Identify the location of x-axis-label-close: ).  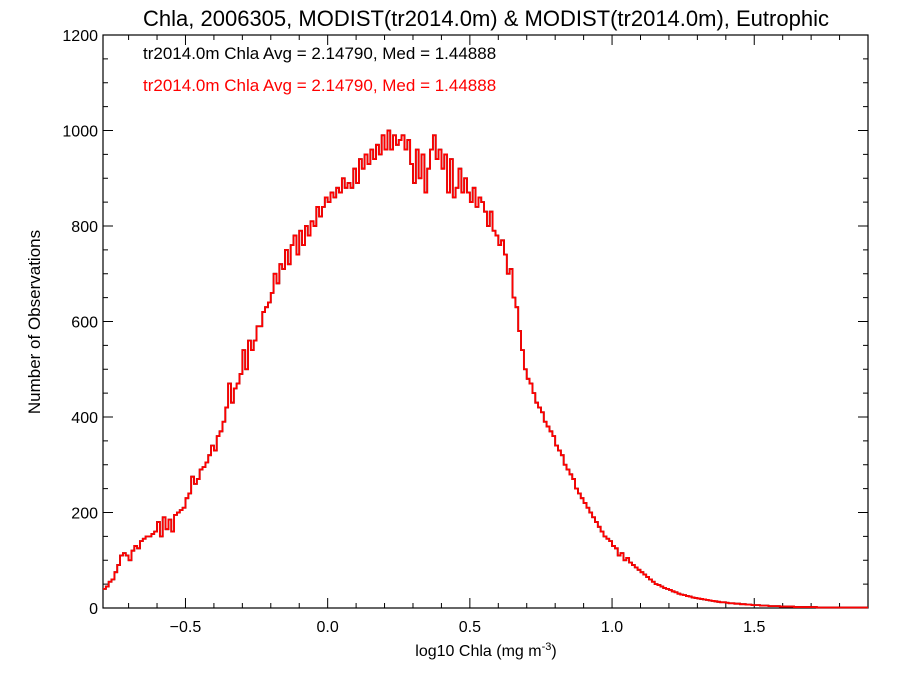
(553, 651).